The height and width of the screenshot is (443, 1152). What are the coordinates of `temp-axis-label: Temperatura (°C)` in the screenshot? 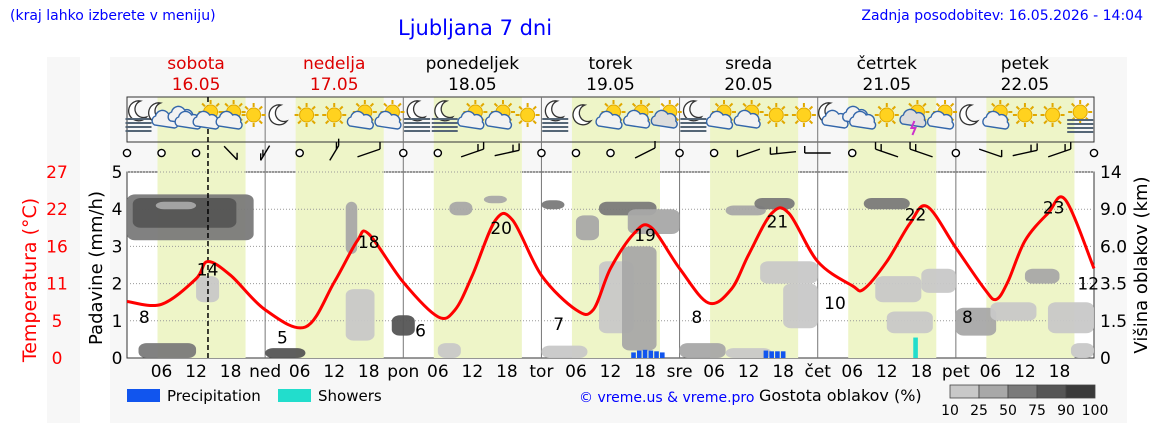 It's located at (30, 280).